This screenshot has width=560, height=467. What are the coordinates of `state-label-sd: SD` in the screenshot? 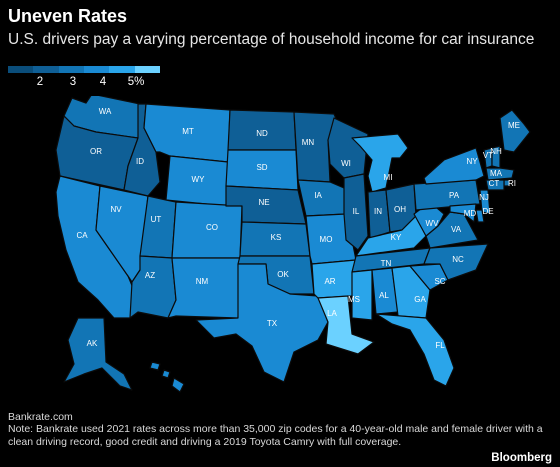 It's located at (261, 167).